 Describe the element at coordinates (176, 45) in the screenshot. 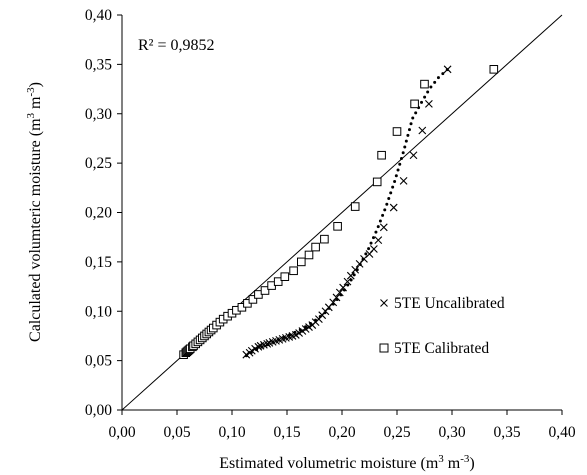

I see `r-squared-annotation: R² = 0,9852` at that location.